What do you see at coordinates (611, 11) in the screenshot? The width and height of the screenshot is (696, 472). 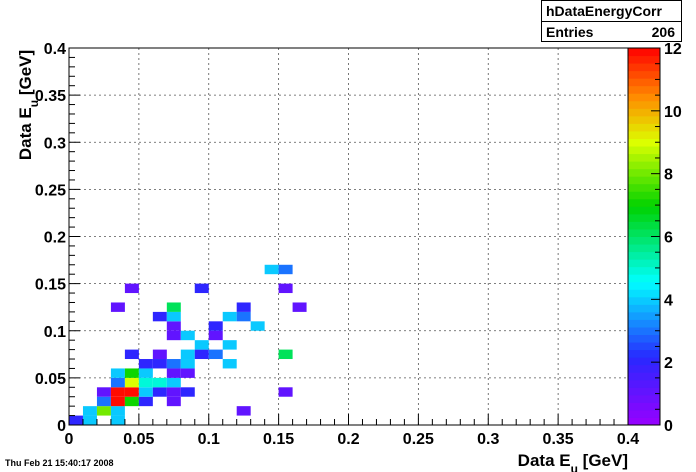 I see `stats-title: hDataEnergyCorr` at bounding box center [611, 11].